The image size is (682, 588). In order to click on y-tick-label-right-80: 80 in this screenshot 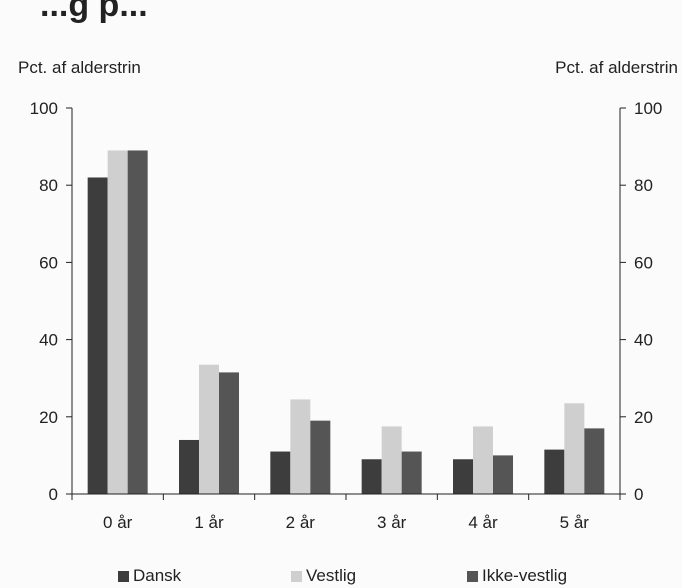, I will do `click(643, 185)`.